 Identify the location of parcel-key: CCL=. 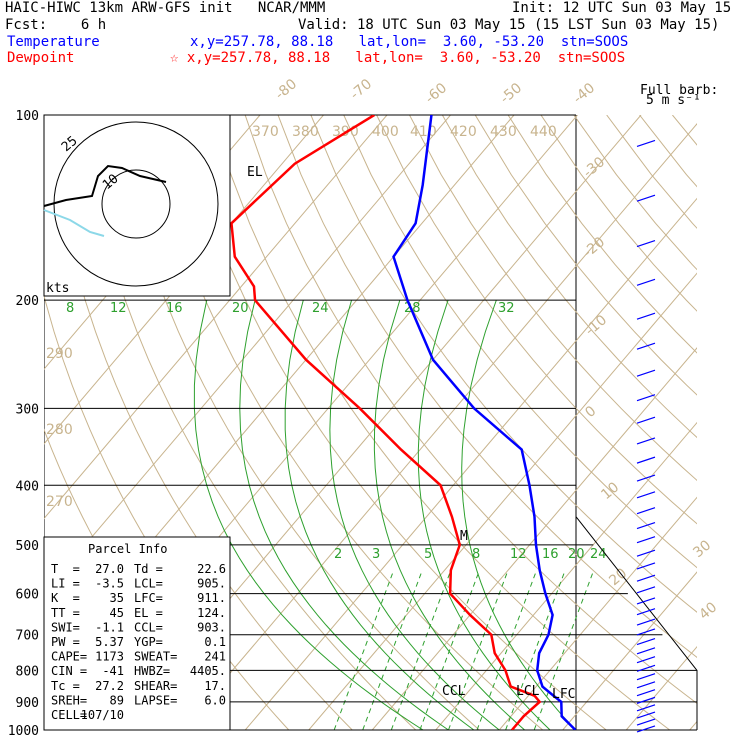
(148, 627).